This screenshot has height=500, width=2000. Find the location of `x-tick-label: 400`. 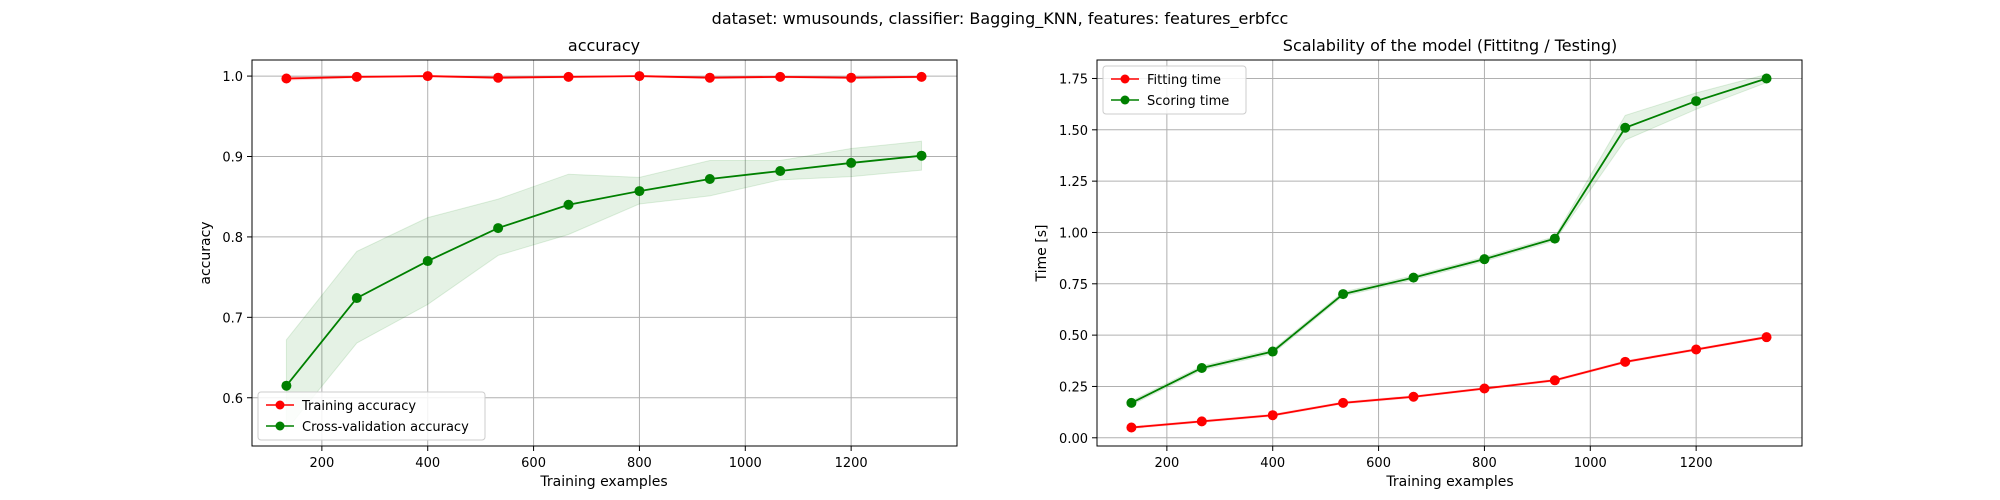

x-tick-label: 400 is located at coordinates (1272, 463).